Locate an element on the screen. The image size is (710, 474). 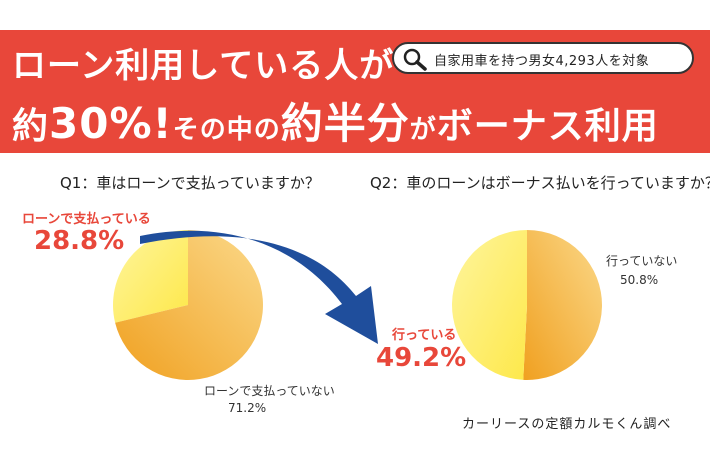
badge-text: 自家用車を持つ男女4,293人を対象 is located at coordinates (542, 61).